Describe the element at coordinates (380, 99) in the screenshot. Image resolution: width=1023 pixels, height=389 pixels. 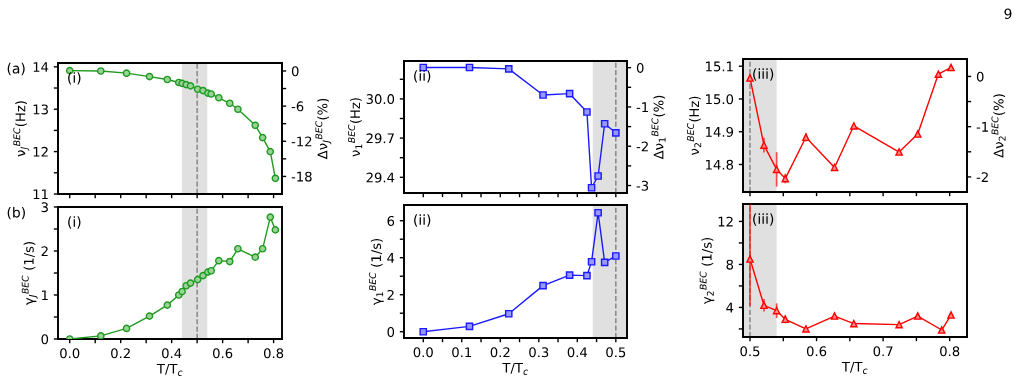
I see `y-tick-label: 30.0` at that location.